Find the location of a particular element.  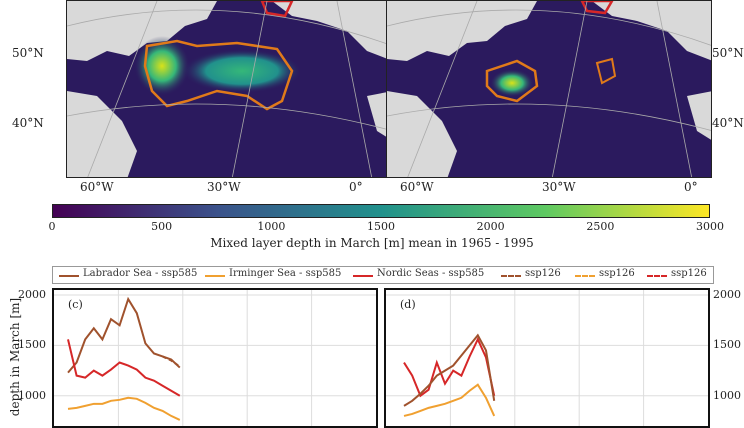

legend-label-nordic: Nordic Seas - ssp585 is located at coordinates (431, 273).